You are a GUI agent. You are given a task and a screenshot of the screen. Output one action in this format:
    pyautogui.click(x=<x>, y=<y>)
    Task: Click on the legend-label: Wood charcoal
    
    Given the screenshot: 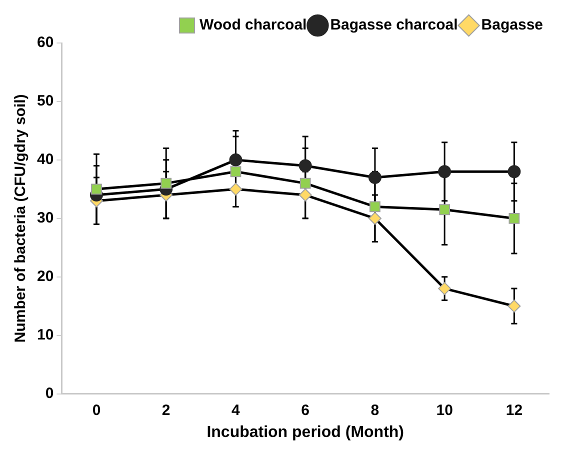 What is the action you would take?
    pyautogui.click(x=253, y=25)
    